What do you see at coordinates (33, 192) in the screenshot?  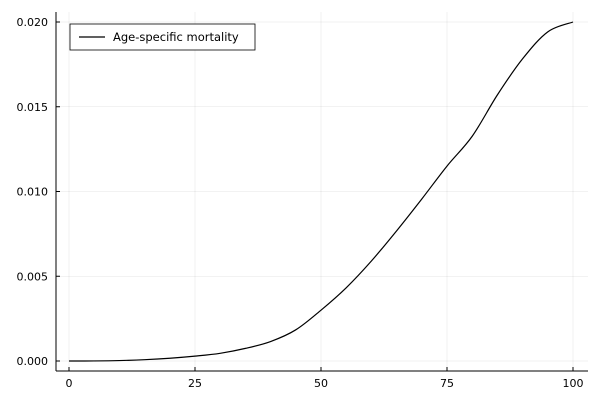 I see `y-tick-label-2: 0.010` at bounding box center [33, 192].